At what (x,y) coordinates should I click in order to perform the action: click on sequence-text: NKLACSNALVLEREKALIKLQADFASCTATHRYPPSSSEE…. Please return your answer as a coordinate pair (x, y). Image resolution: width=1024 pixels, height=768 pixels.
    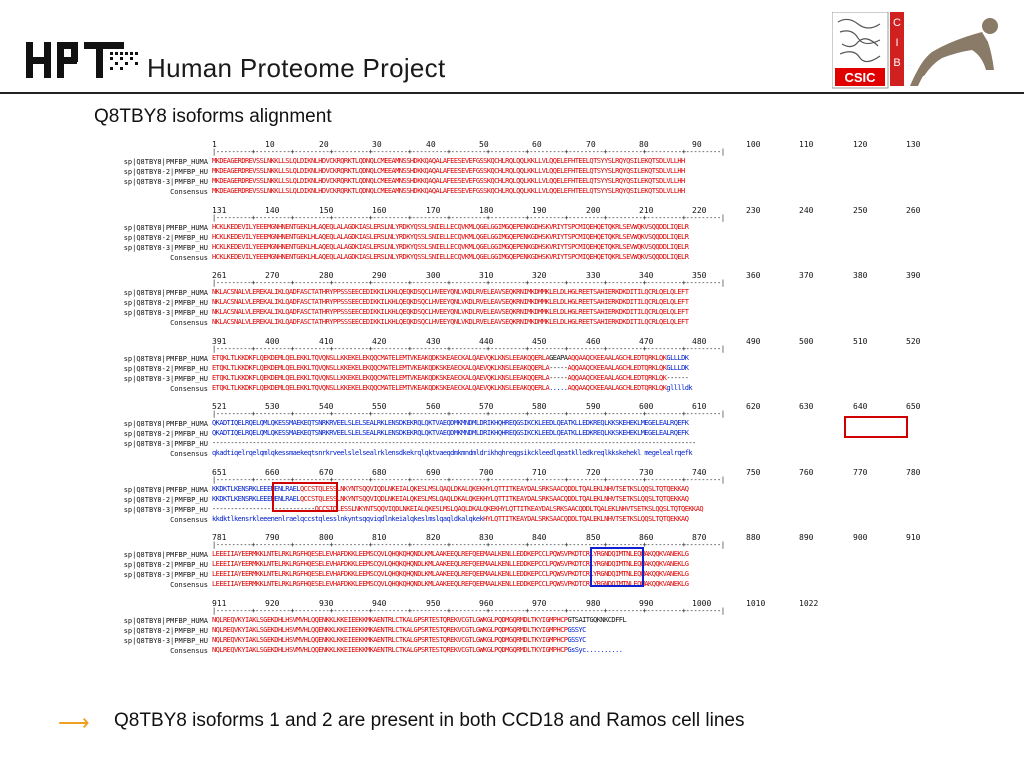
    Looking at the image, I should click on (568, 322).